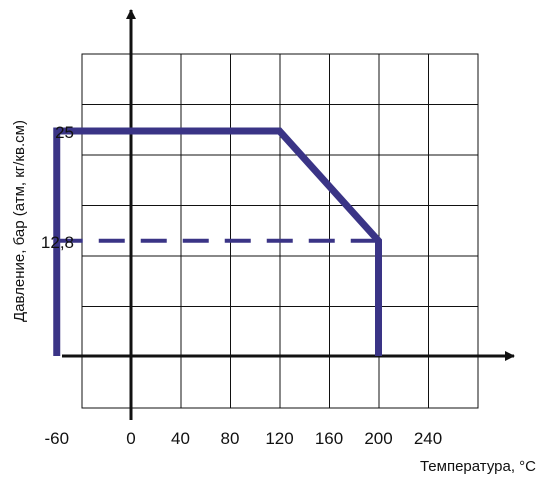 The width and height of the screenshot is (544, 480). I want to click on x-tick-label: 160, so click(329, 438).